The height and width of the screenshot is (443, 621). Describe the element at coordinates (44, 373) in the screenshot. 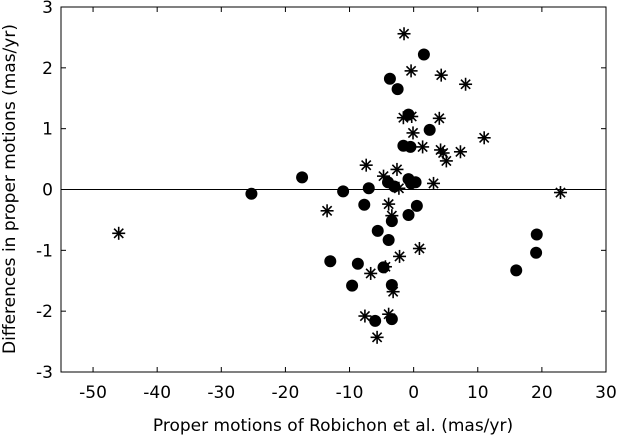

I see `y-tick-label: -3` at that location.